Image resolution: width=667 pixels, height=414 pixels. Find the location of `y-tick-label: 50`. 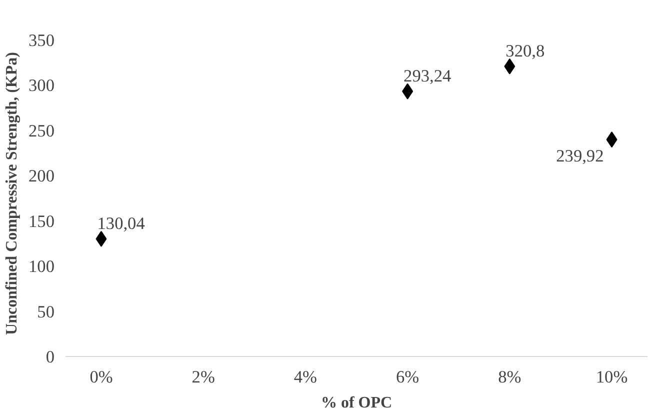

y-tick-label: 50 is located at coordinates (45, 312).